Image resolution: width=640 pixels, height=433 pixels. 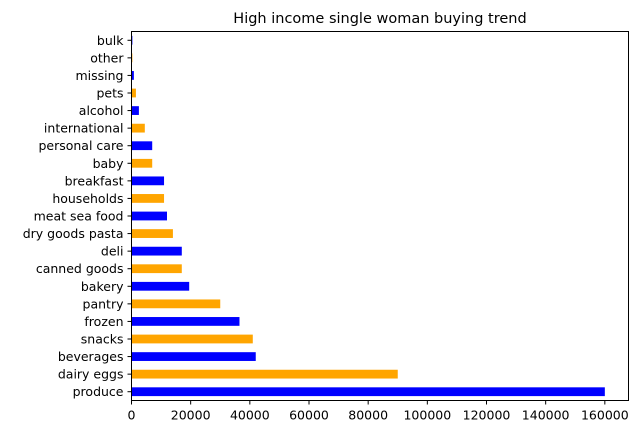 I want to click on x-tick-label: 140000, so click(x=546, y=415).